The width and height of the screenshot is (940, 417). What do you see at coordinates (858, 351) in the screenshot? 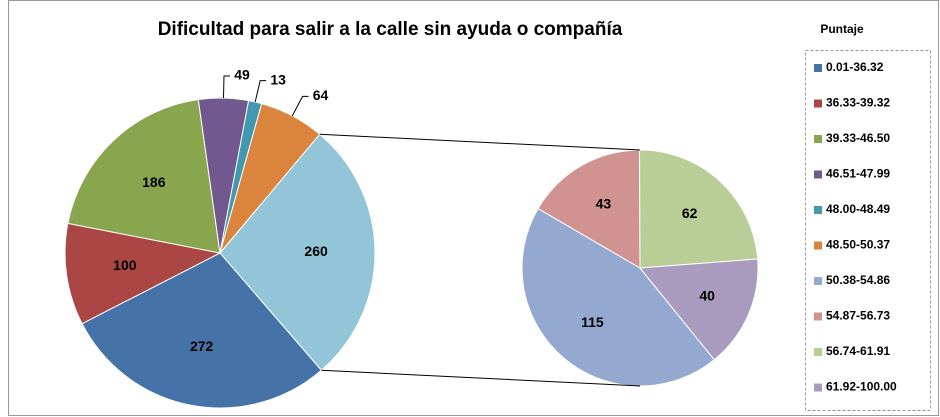
I see `legend-label: 56.74-61.91` at bounding box center [858, 351].